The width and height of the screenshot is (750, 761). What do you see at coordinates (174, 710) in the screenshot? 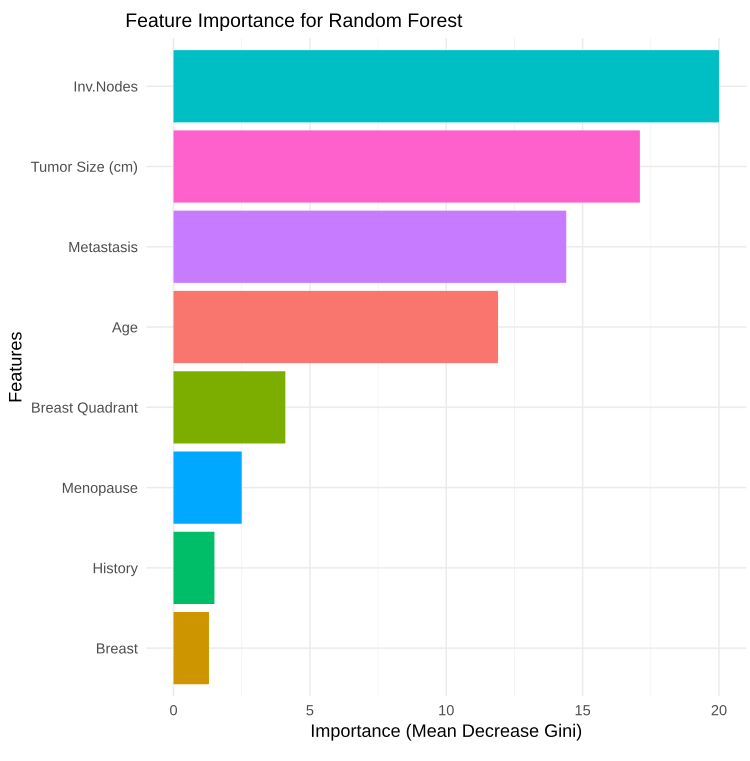
I see `x-tick-label: 0` at bounding box center [174, 710].